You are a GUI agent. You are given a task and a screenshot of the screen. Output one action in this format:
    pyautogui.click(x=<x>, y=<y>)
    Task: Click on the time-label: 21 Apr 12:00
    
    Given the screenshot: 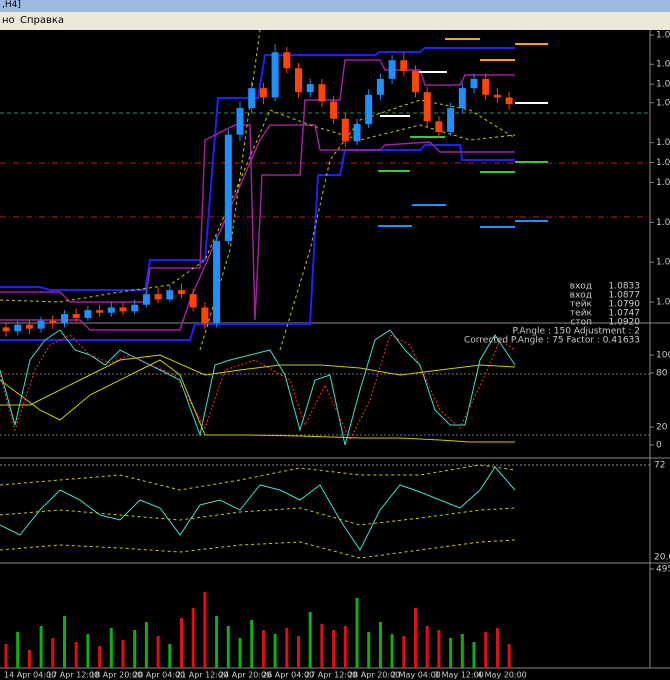 What is the action you would take?
    pyautogui.click(x=202, y=675)
    